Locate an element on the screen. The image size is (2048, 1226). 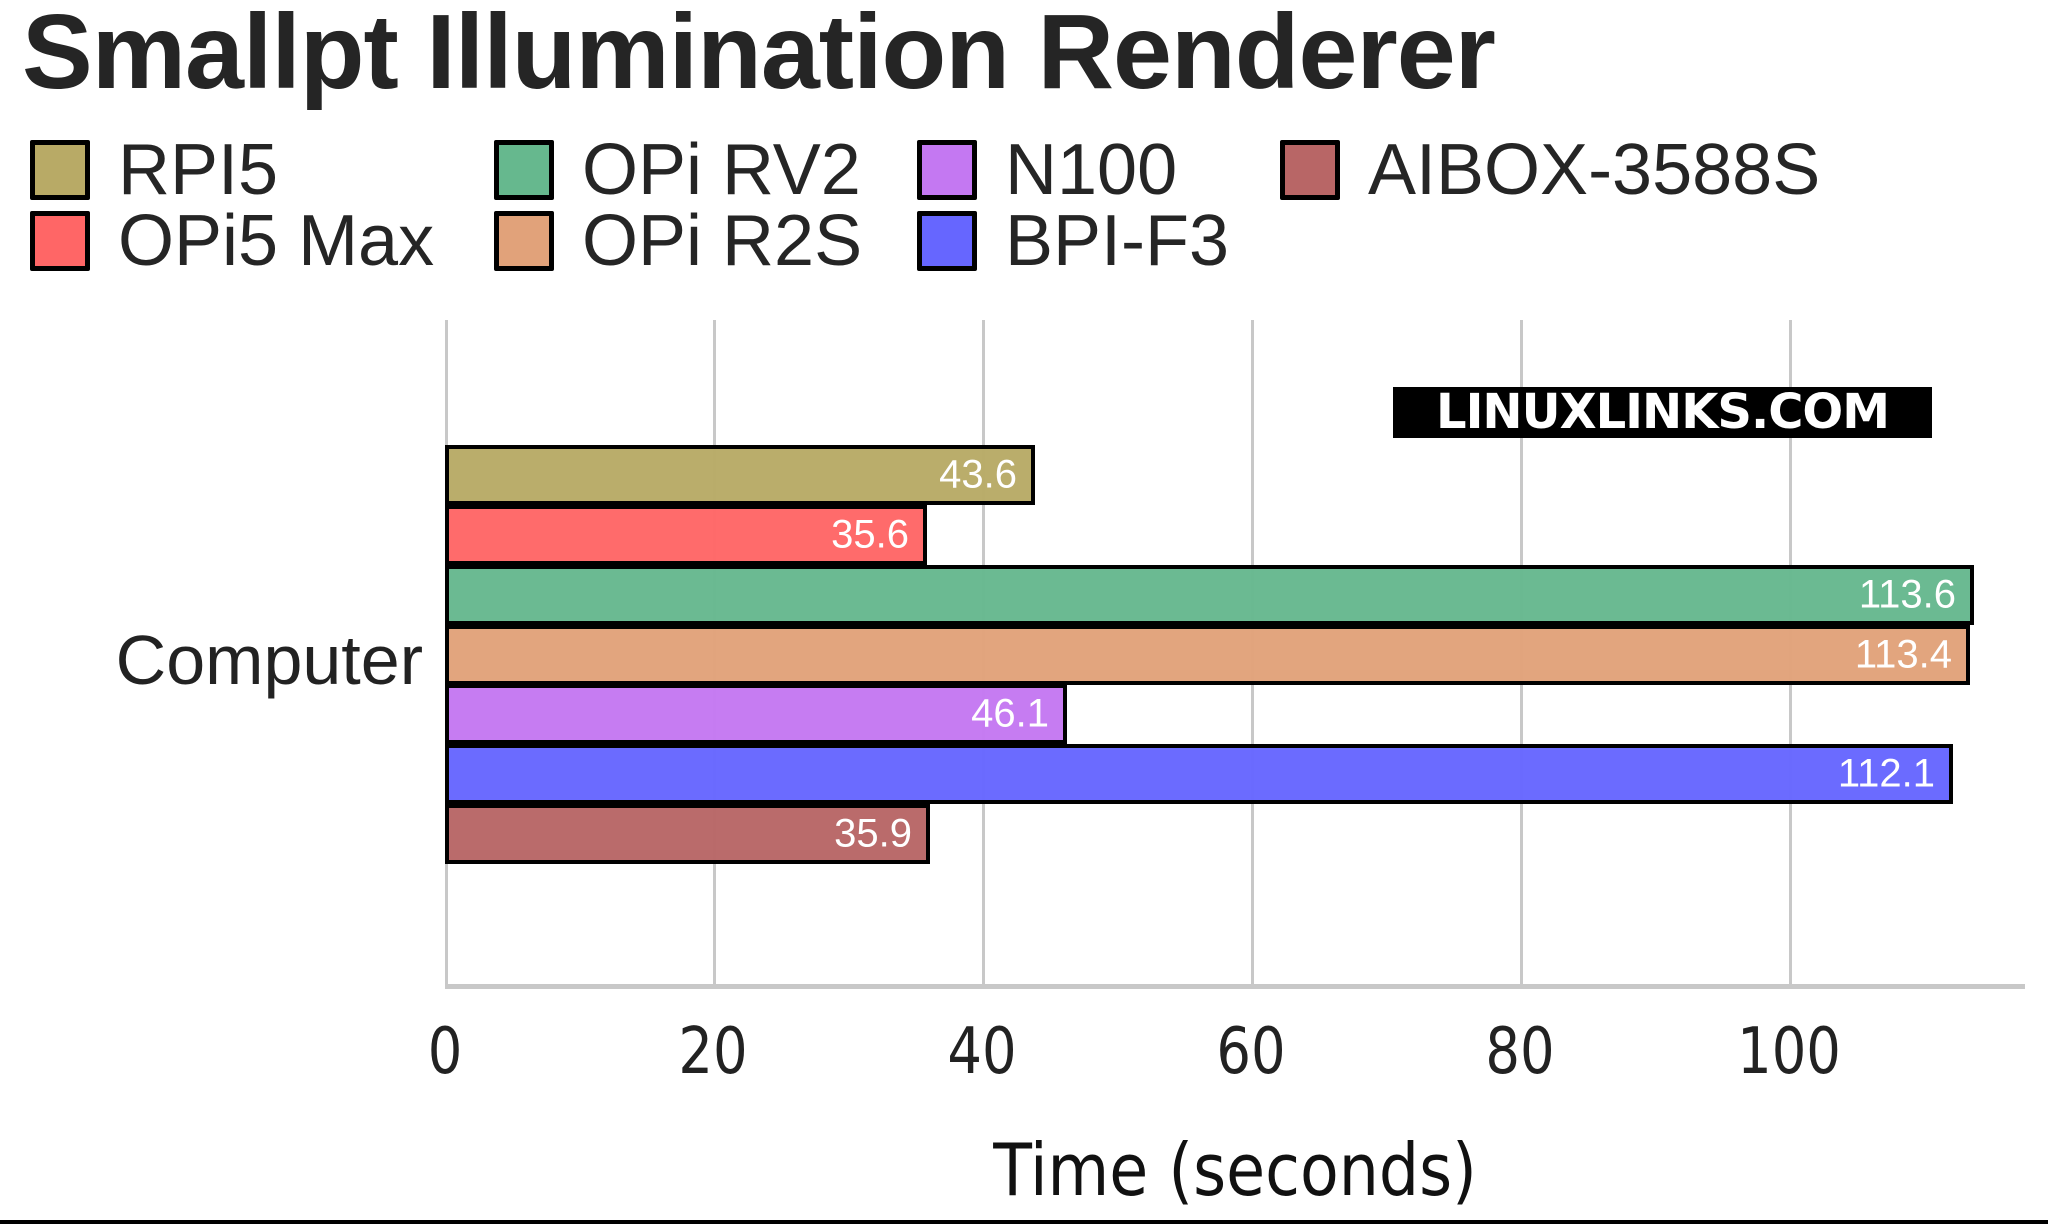
legend-item-rpi5: RPI5 is located at coordinates (154, 170).